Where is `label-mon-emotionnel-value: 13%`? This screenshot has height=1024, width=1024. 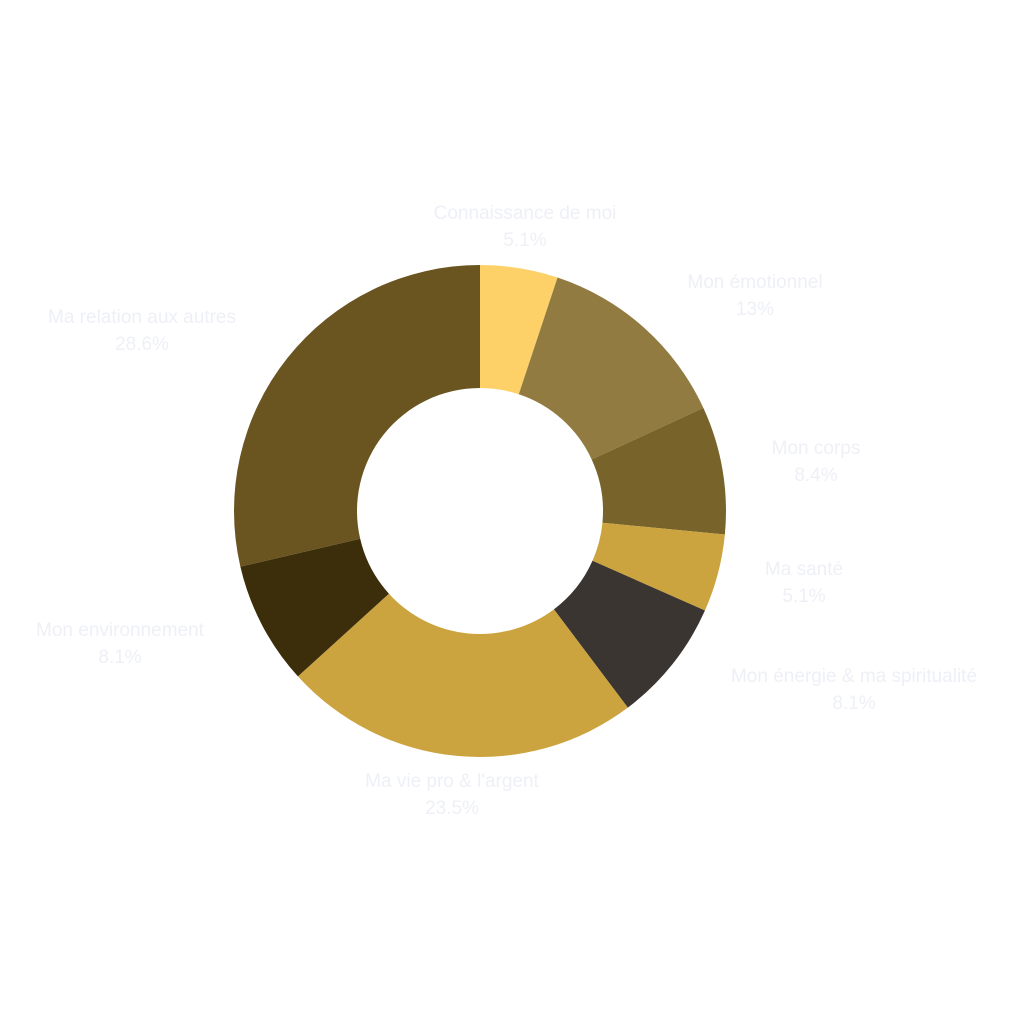
label-mon-emotionnel-value: 13% is located at coordinates (755, 309).